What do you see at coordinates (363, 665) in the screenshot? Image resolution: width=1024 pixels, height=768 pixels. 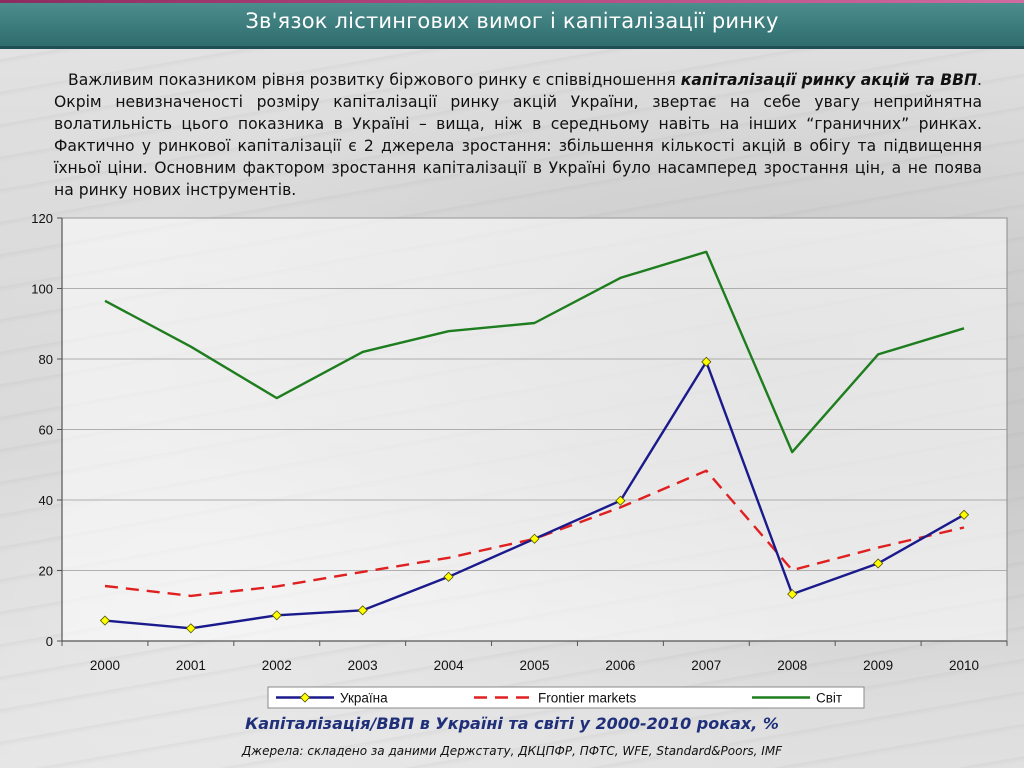 I see `x-tick-label-2003: 2003` at bounding box center [363, 665].